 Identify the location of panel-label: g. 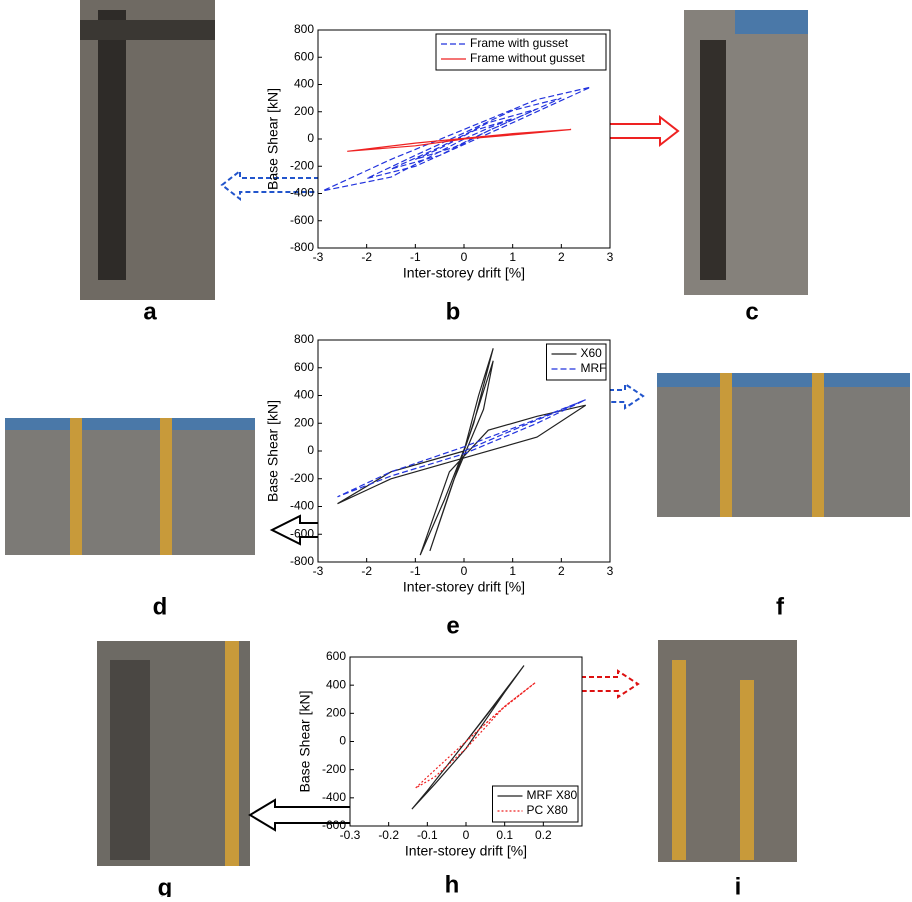
(165, 885).